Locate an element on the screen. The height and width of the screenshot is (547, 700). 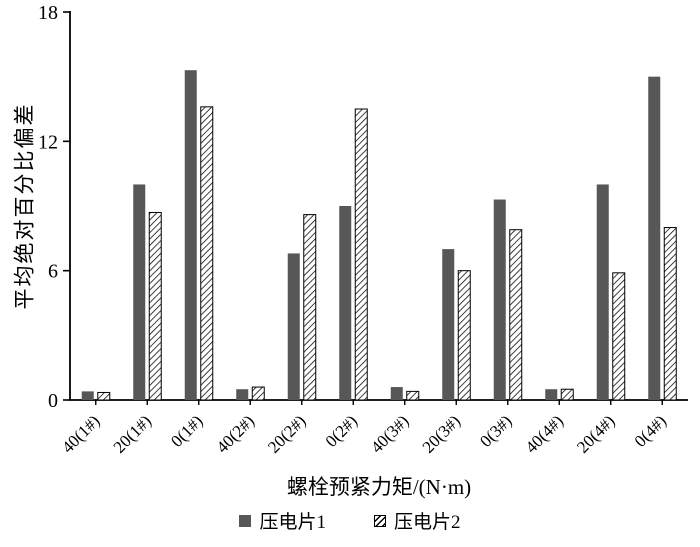
legend-label-series1: 压电片1 is located at coordinates (292, 522).